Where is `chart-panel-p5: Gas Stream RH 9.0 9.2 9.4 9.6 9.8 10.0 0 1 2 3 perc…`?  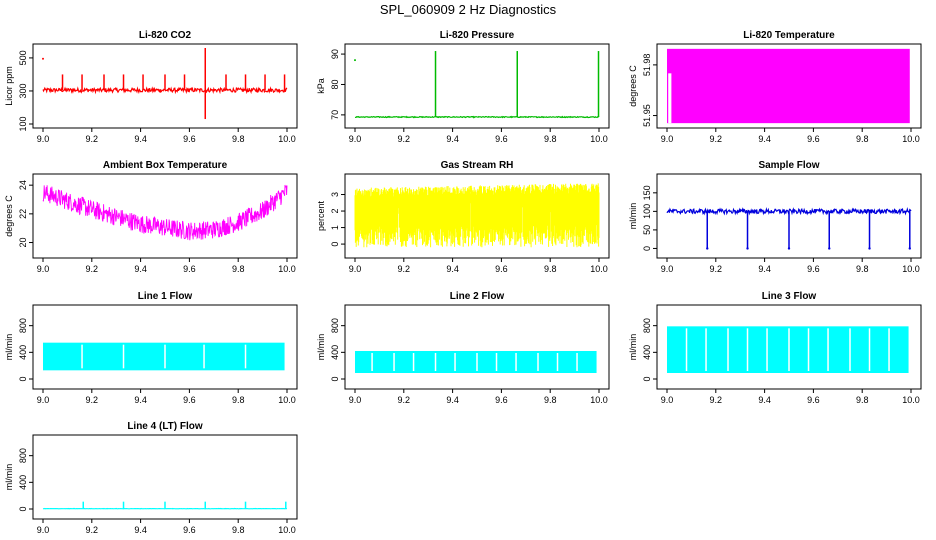 chart-panel-p5: Gas Stream RH 9.0 9.2 9.4 9.6 9.8 10.0 0 1 2 3 perc… is located at coordinates (463, 217).